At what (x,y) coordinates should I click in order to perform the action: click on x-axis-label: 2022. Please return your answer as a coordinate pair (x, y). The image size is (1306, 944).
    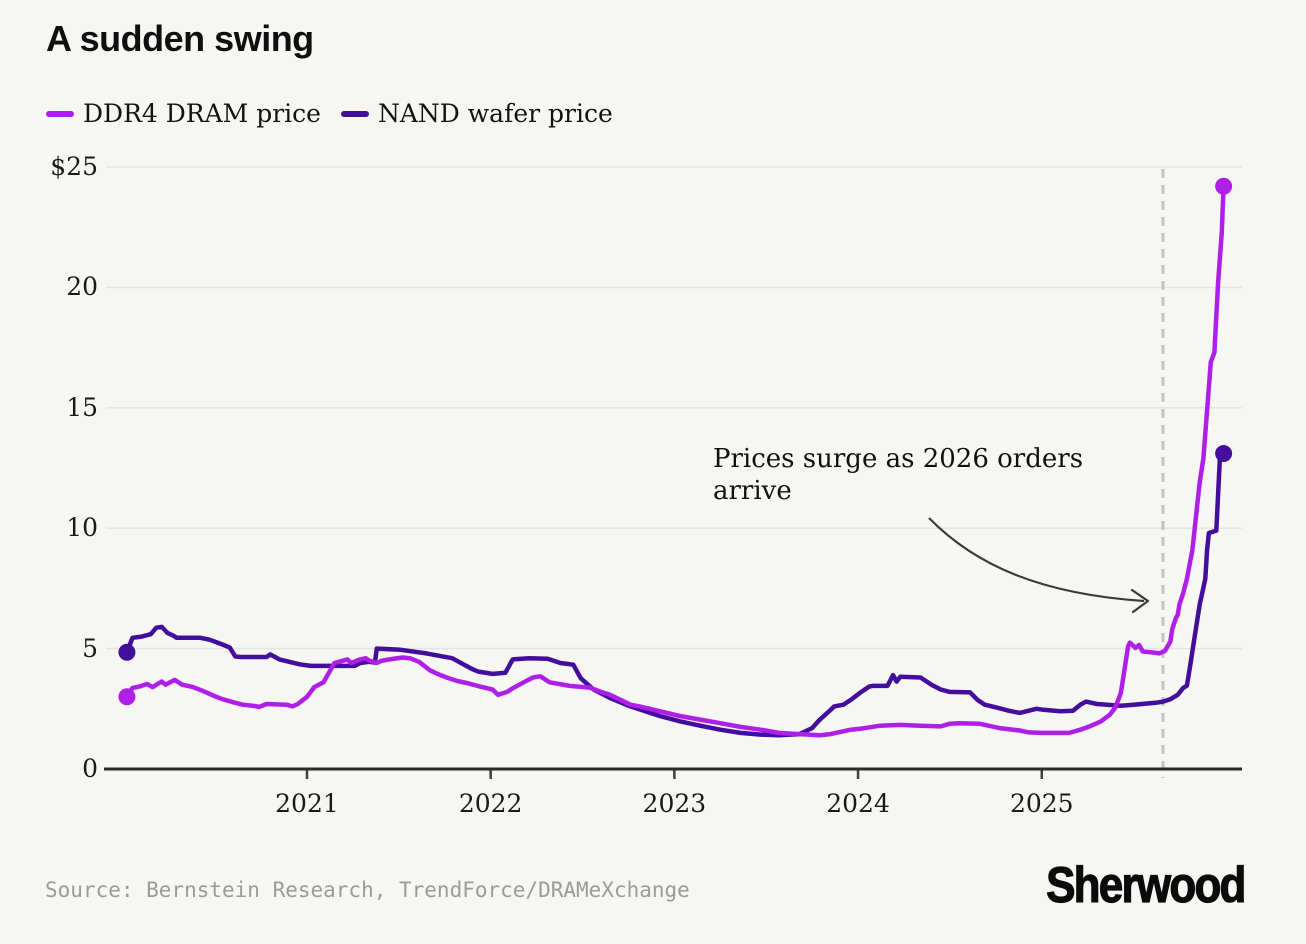
    Looking at the image, I should click on (490, 803).